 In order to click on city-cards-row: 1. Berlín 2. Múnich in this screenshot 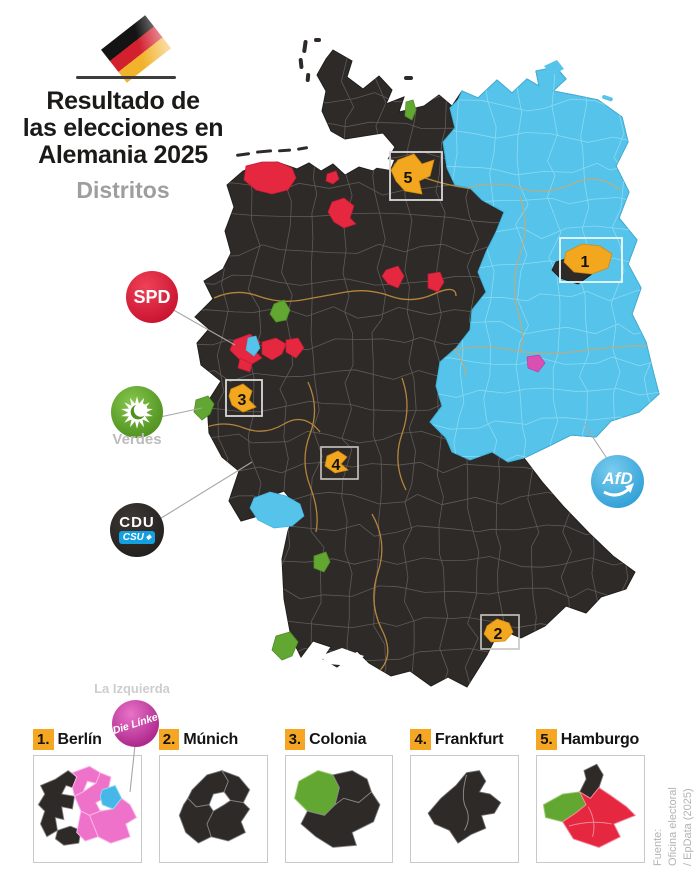, I will do `click(339, 795)`.